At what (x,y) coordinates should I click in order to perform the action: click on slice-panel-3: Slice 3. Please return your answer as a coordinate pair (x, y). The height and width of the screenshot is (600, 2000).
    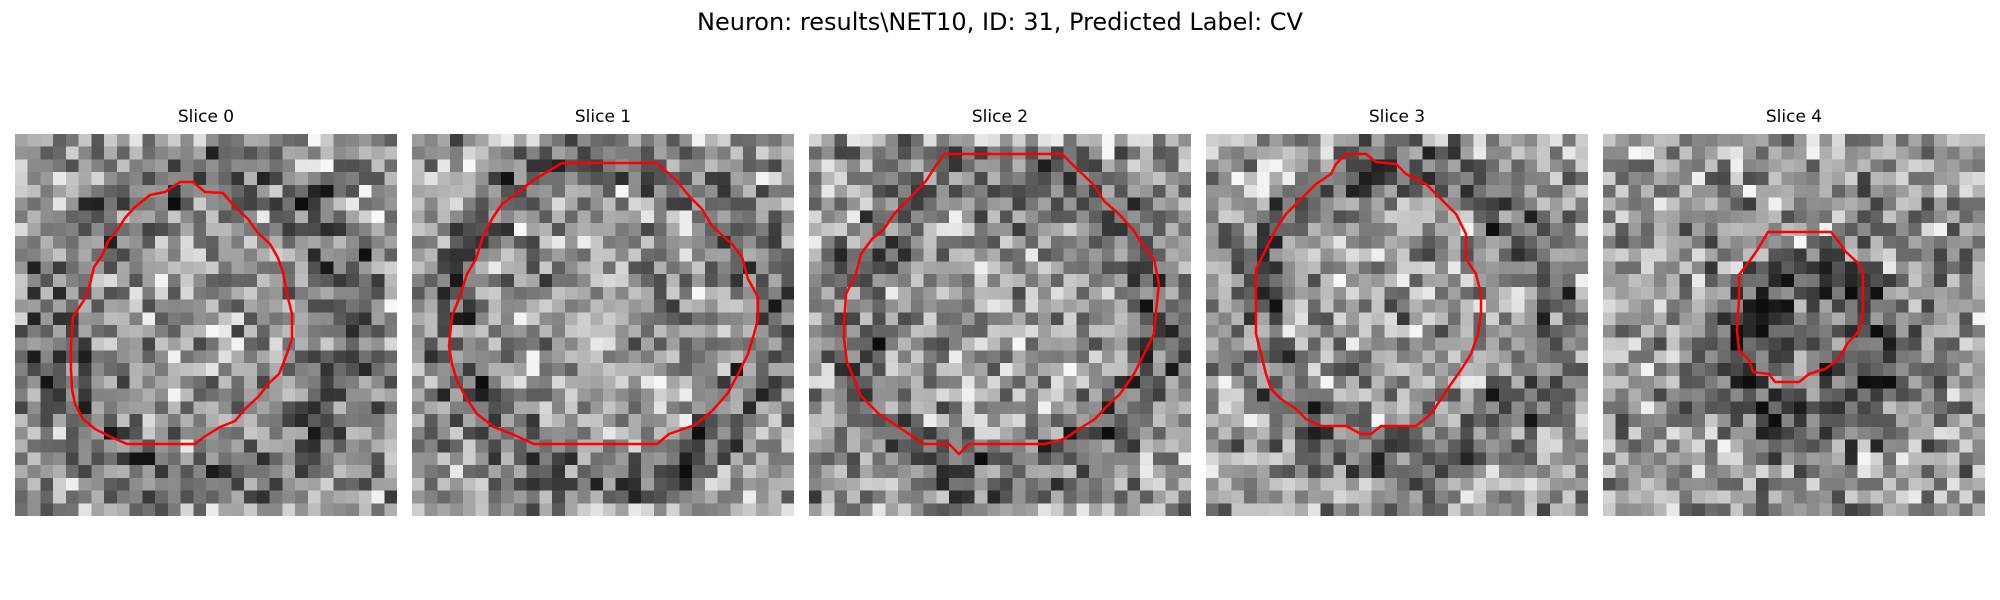
    Looking at the image, I should click on (1397, 311).